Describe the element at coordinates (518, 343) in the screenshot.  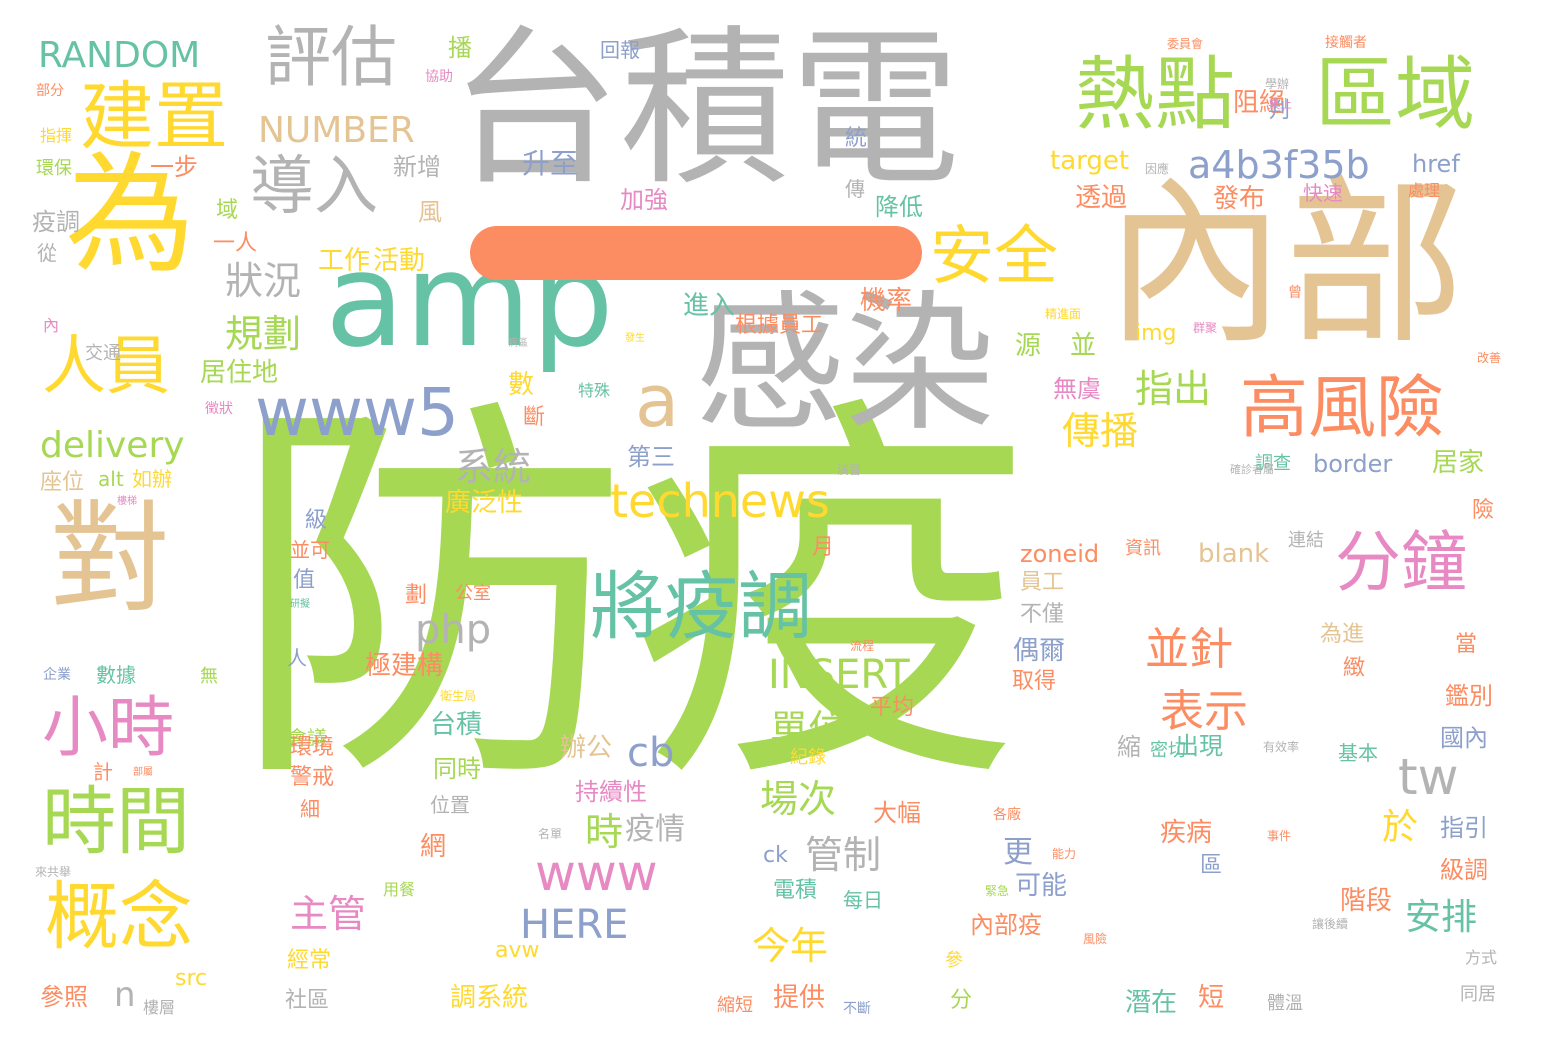
I see `cloud-word: 病區` at that location.